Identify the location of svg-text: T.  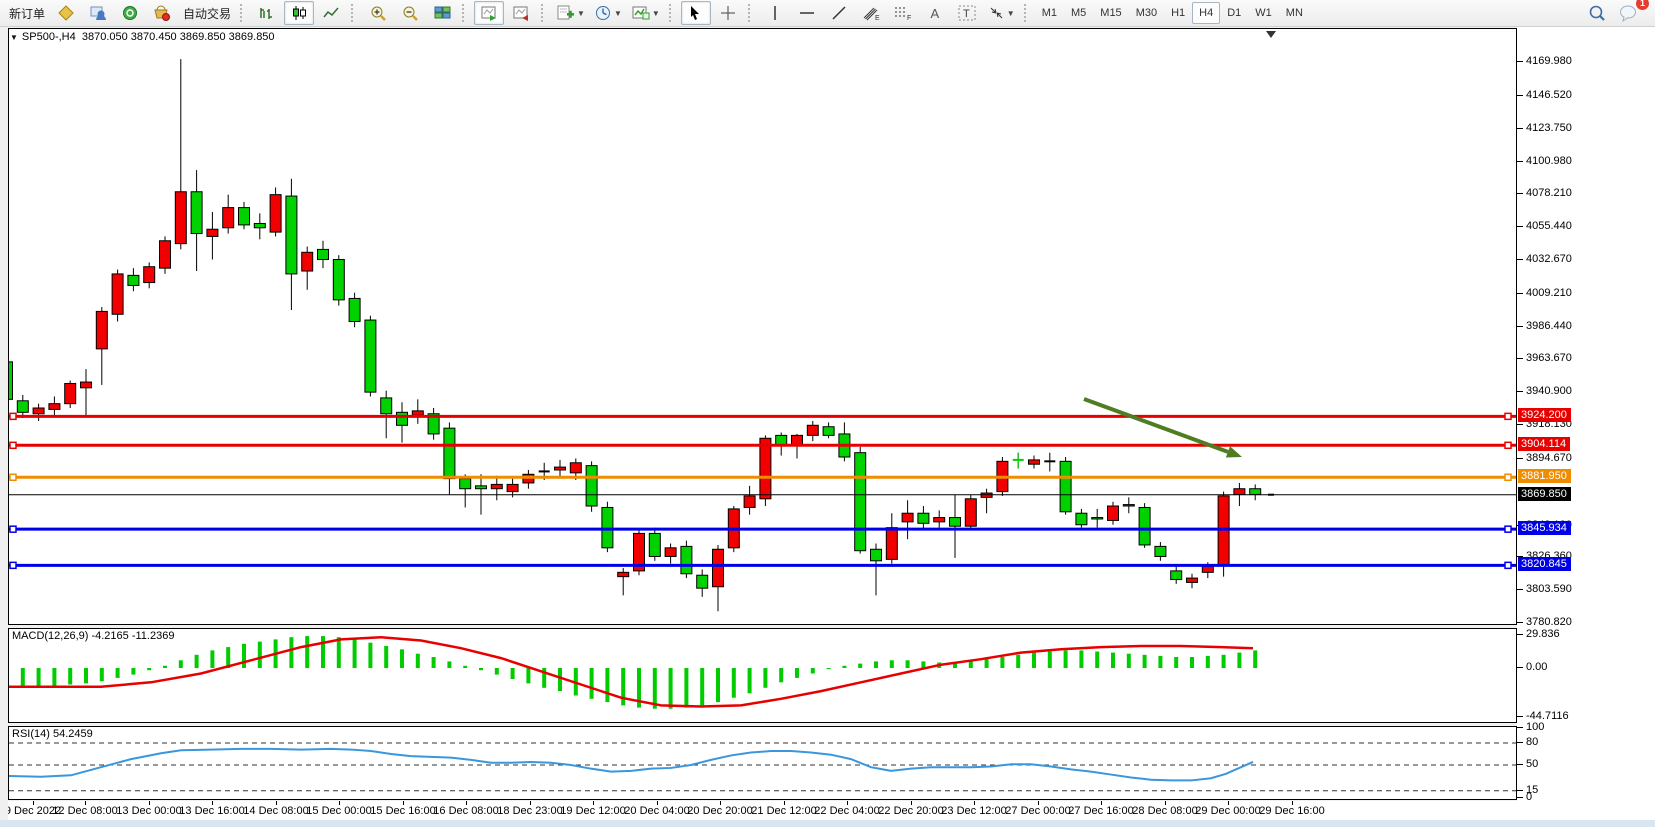
(966, 14).